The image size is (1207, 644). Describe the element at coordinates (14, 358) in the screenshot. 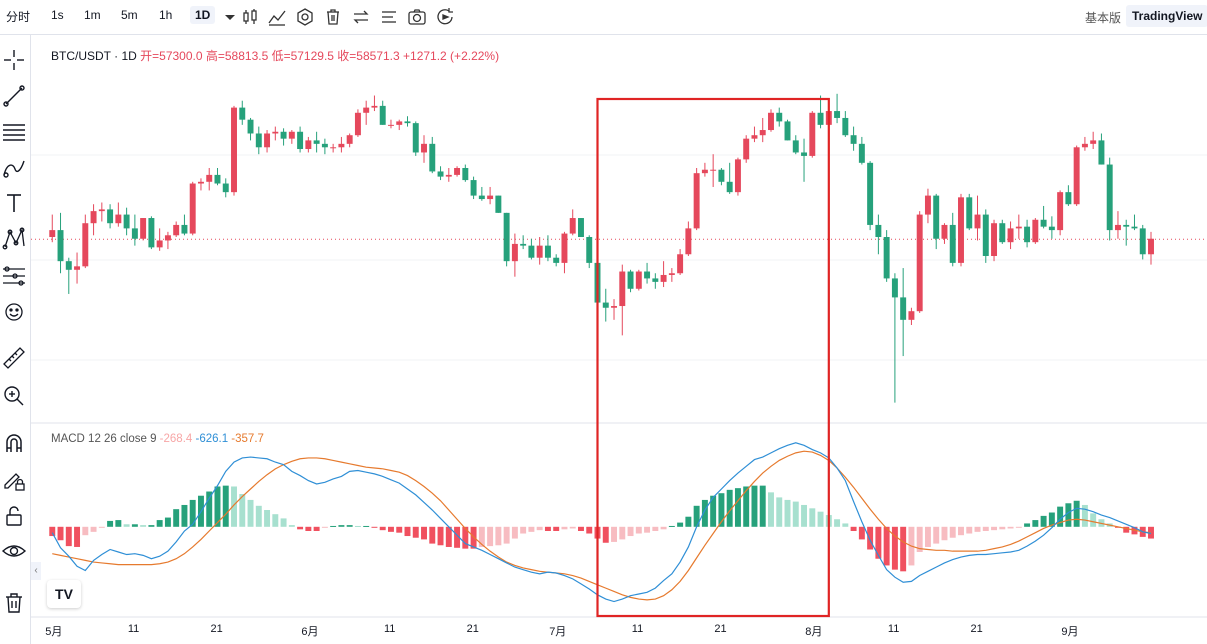

I see `ruler-icon` at that location.